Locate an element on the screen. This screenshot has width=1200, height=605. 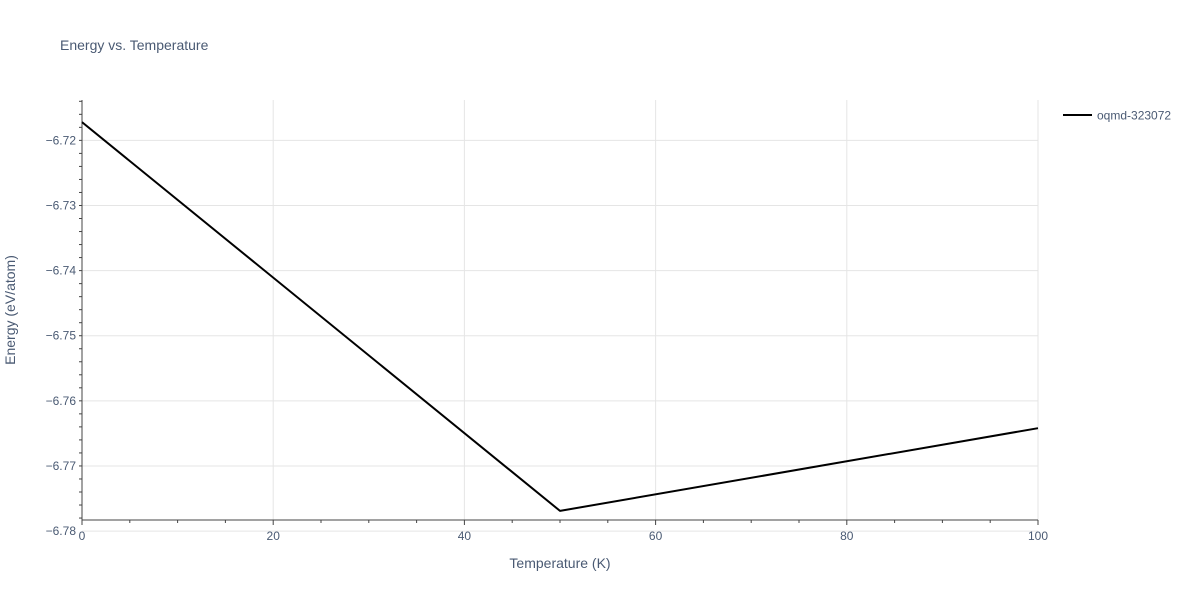
y-tick-label: −6.75 is located at coordinates (61, 336).